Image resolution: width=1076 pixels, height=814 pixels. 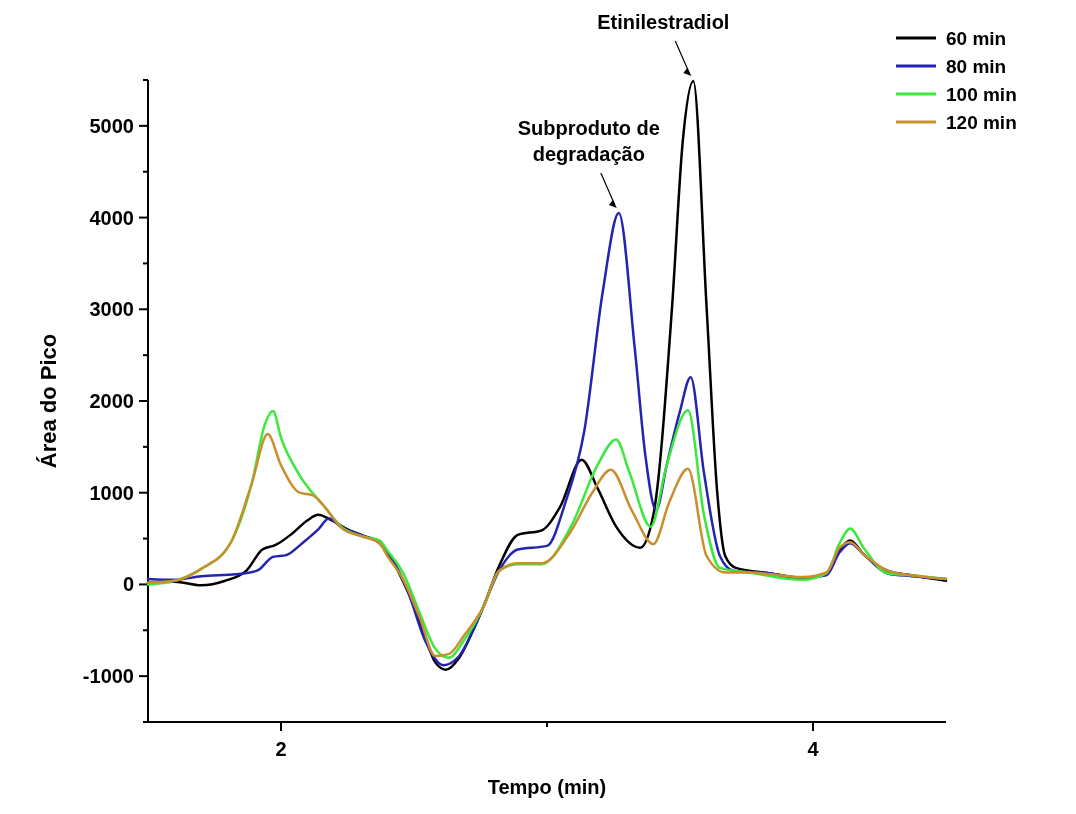 I want to click on y-tick-label: 3000, so click(x=111, y=309).